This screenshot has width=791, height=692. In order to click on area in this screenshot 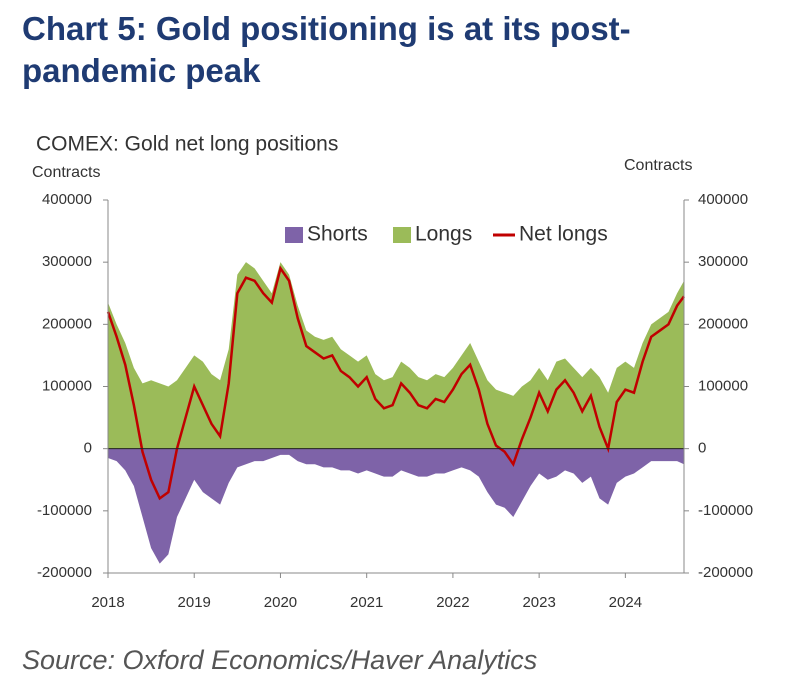, I will do `click(396, 506)`.